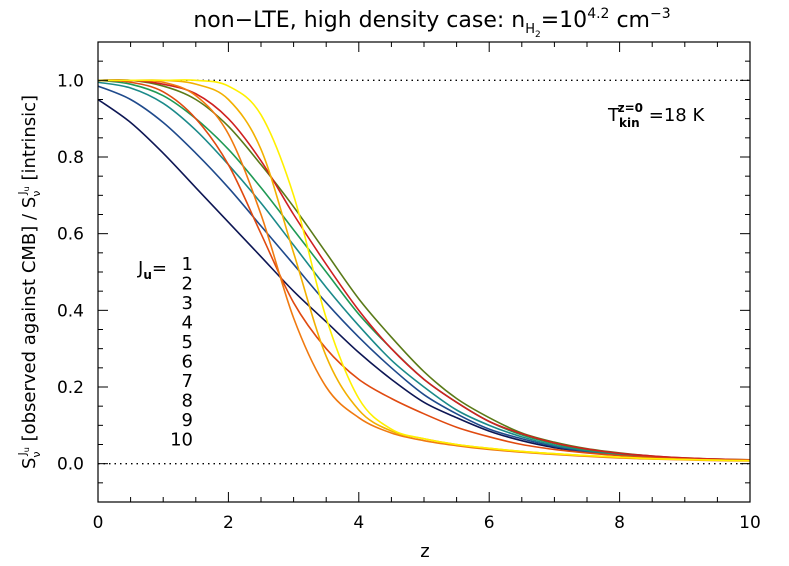  Describe the element at coordinates (70, 158) in the screenshot. I see `y-tick-label: 0.8` at that location.